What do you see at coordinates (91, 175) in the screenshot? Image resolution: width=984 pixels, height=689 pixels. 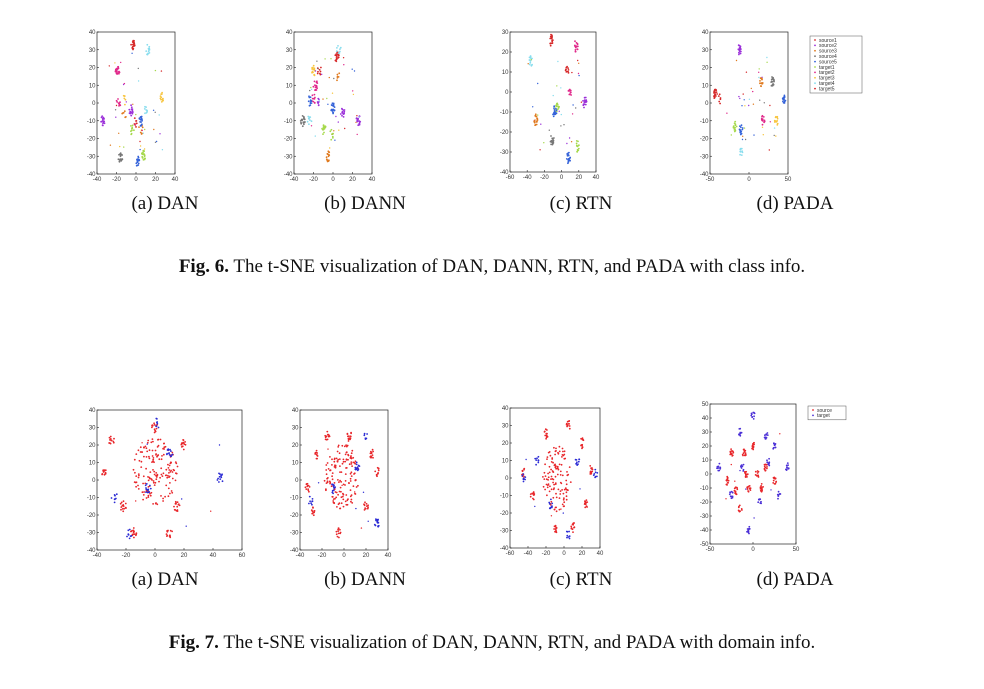 I see `y-tick-label: -40` at bounding box center [91, 175].